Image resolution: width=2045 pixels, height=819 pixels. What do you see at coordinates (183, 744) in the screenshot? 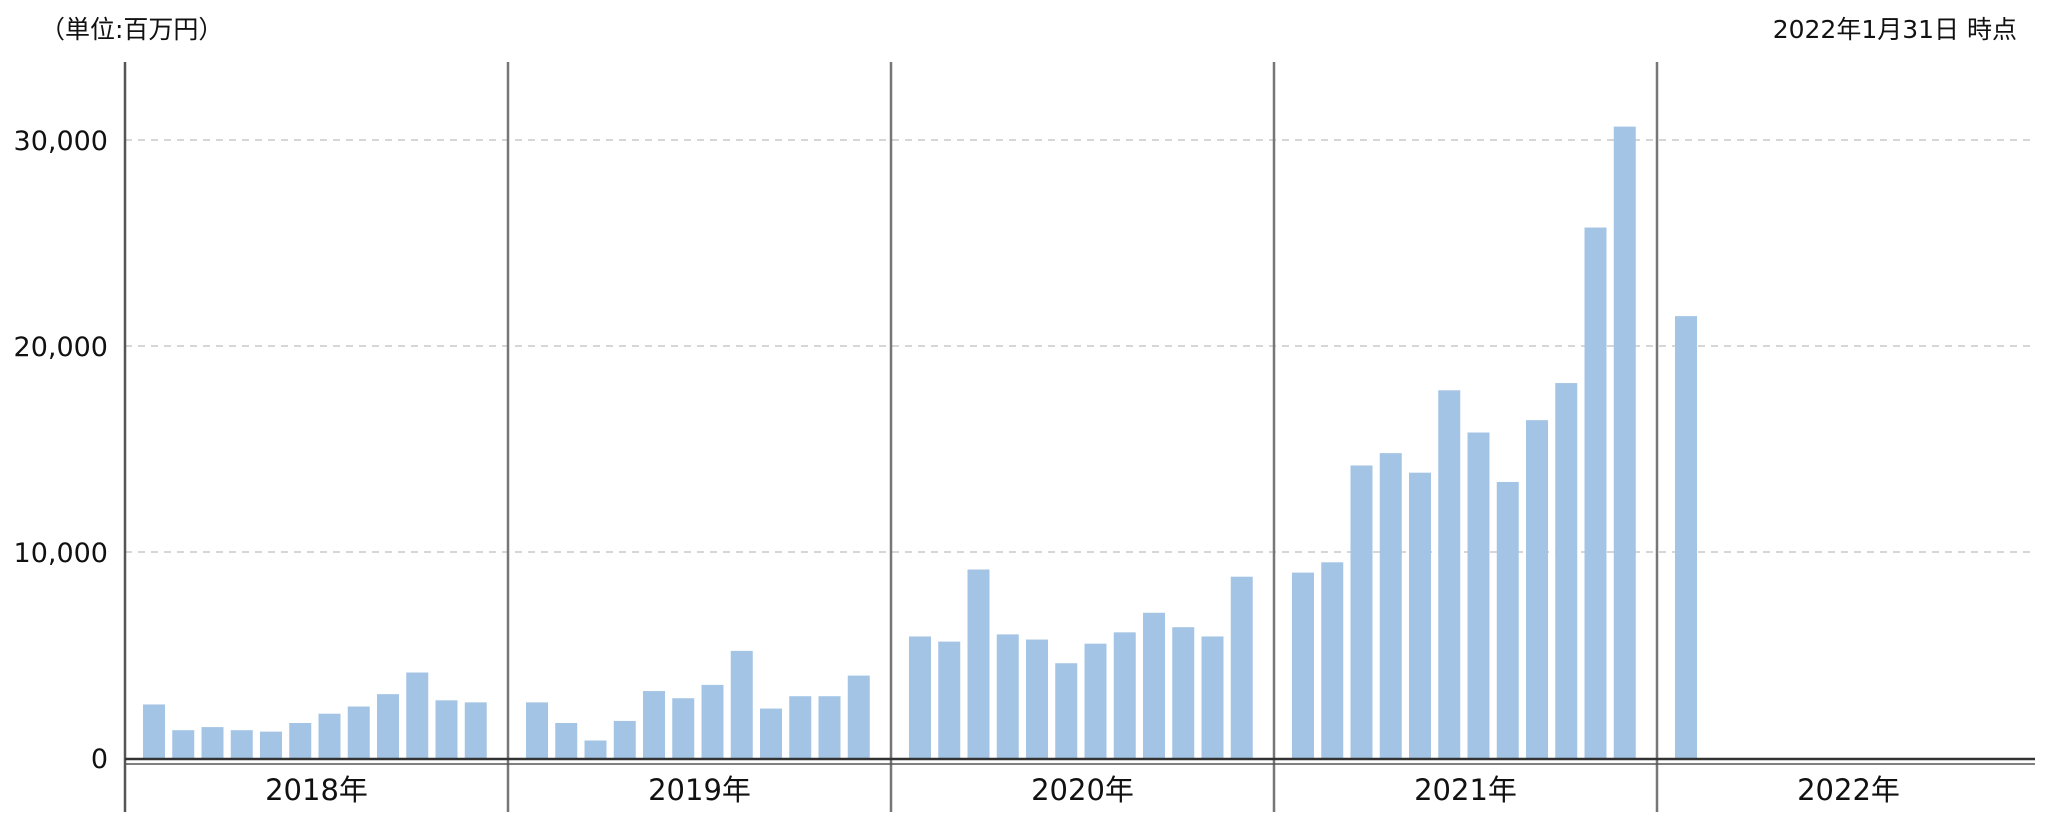
I see `bar-2018年-2` at bounding box center [183, 744].